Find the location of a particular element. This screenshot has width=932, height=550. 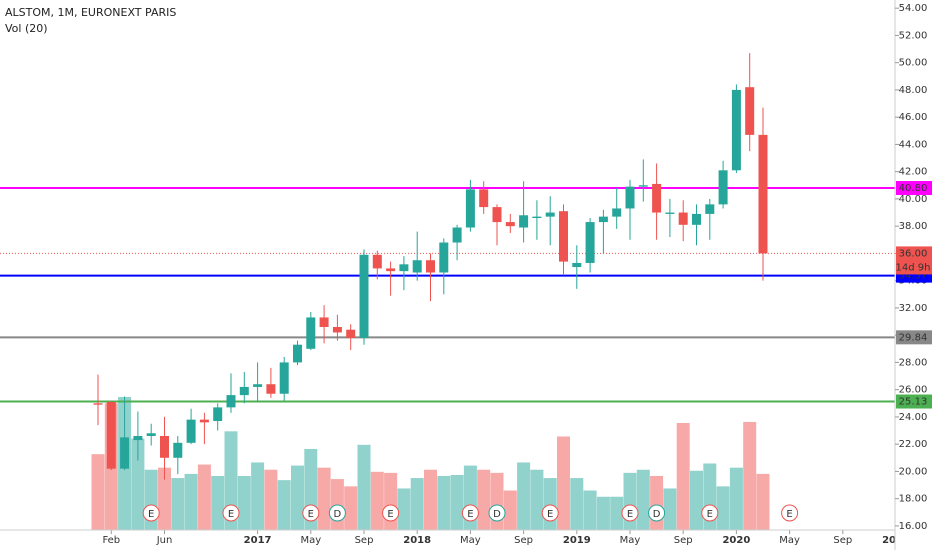

x-tick-label: Jun is located at coordinates (164, 540).